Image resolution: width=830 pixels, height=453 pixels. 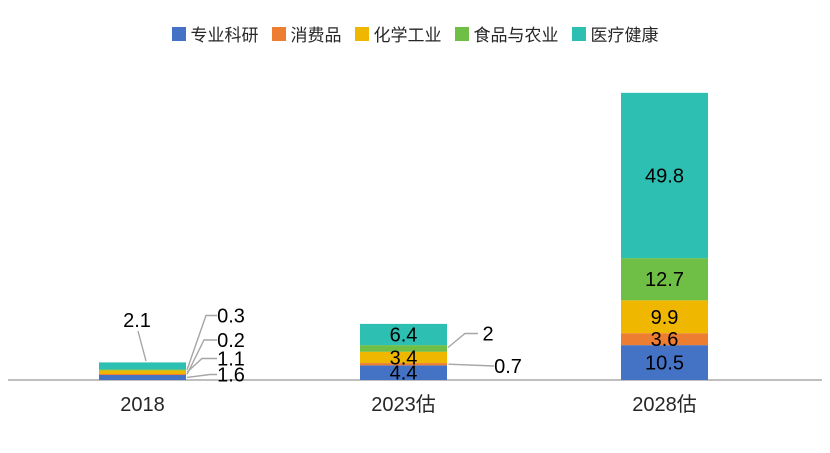 What do you see at coordinates (508, 367) in the screenshot?
I see `callout-value-label: 0.7` at bounding box center [508, 367].